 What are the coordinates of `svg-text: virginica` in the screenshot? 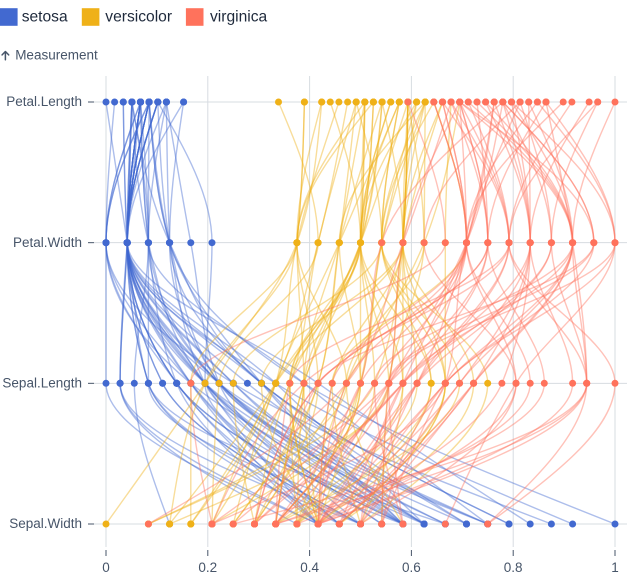 It's located at (239, 17).